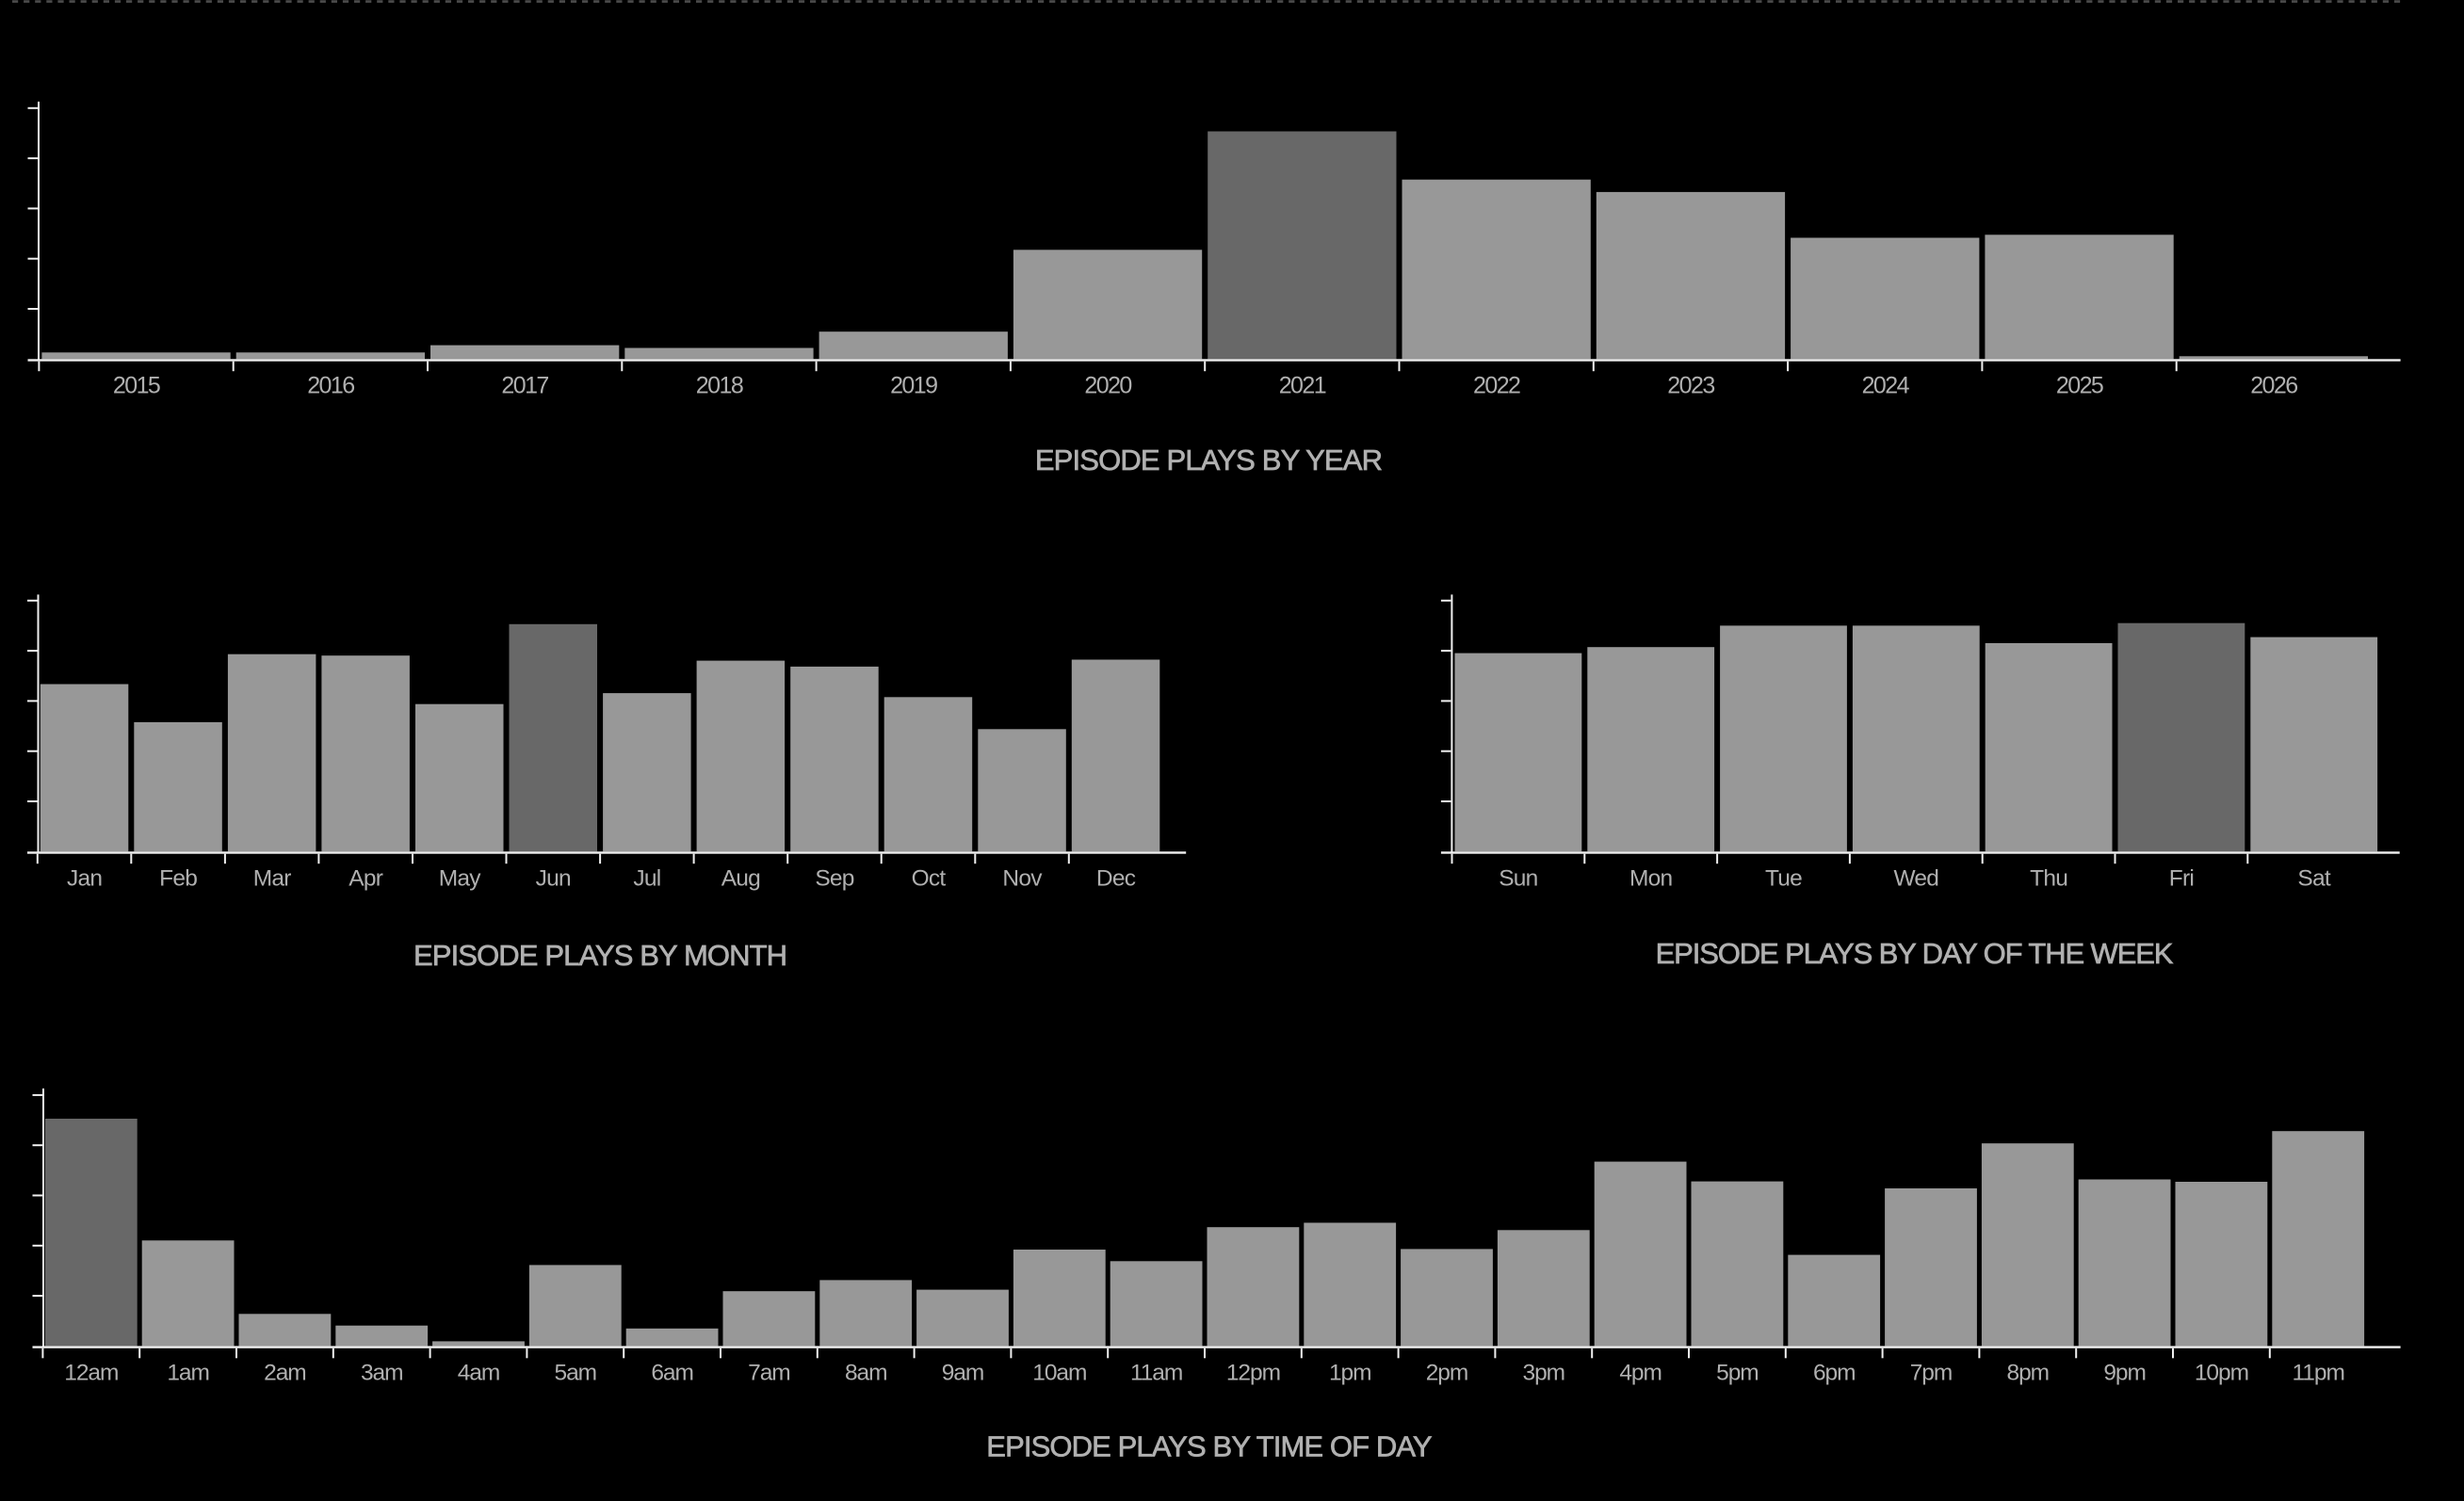  Describe the element at coordinates (2080, 385) in the screenshot. I see `svg-text: 2025` at that location.